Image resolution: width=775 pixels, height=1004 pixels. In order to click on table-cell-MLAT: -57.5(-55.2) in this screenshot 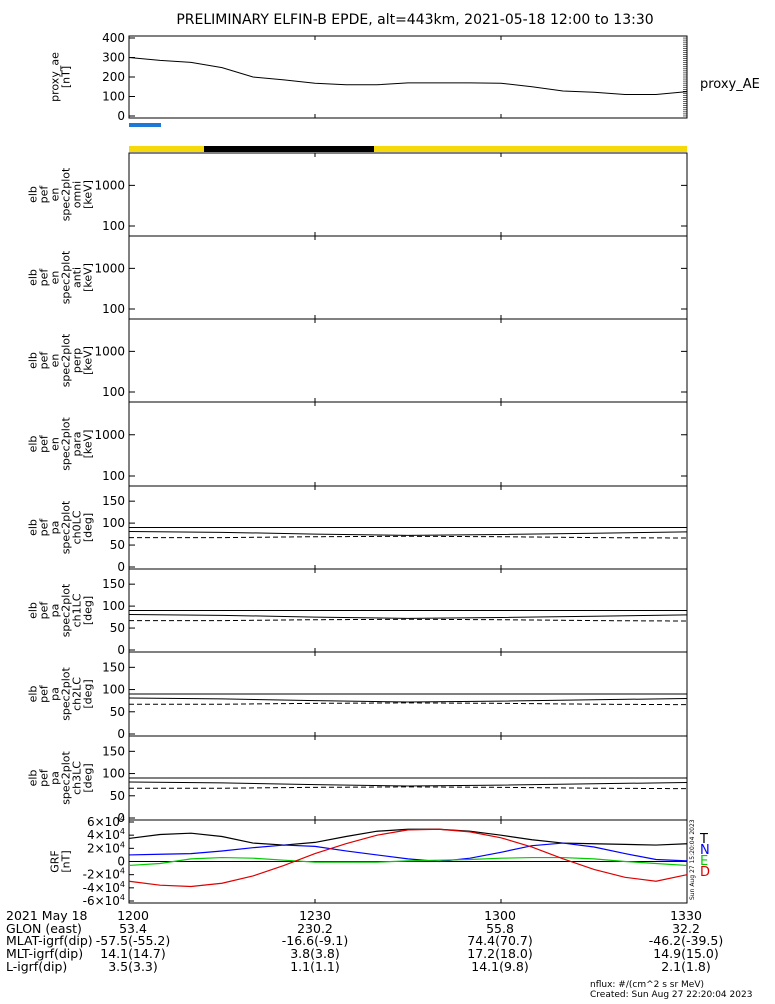, I will do `click(133, 940)`.